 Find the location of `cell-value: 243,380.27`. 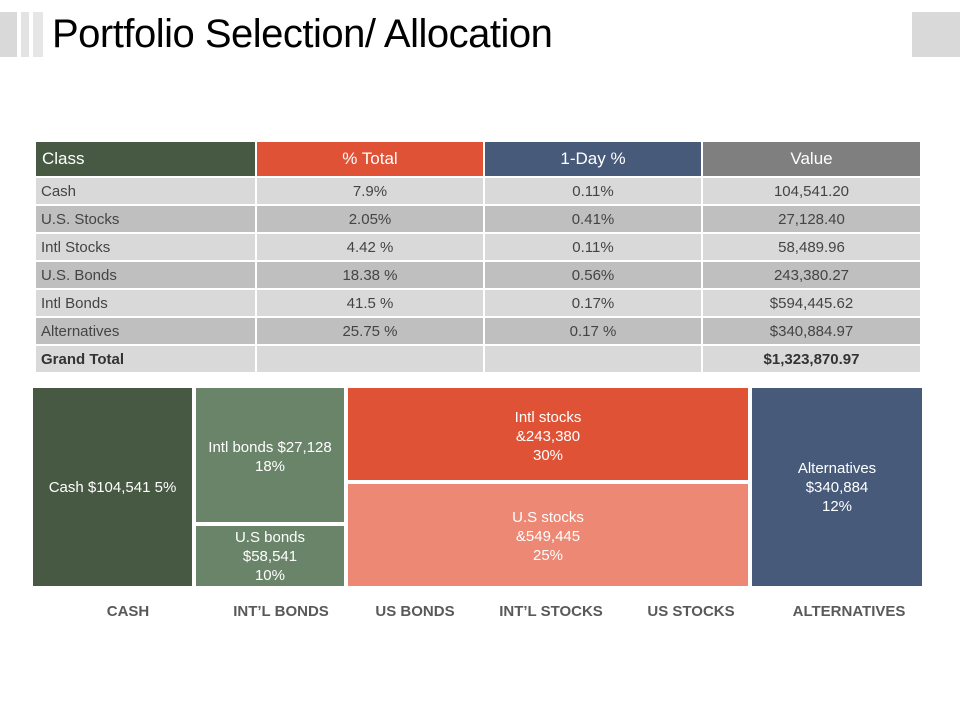

cell-value: 243,380.27 is located at coordinates (811, 275).